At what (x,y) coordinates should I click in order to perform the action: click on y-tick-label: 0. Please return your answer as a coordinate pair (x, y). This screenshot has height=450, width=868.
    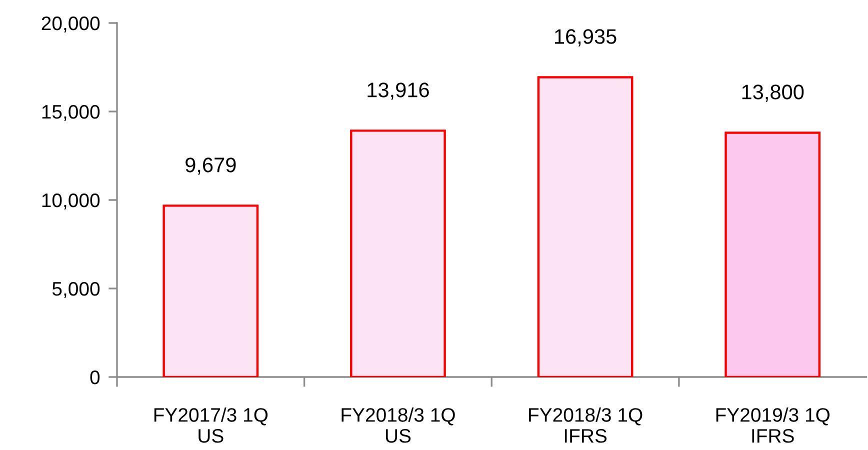
    Looking at the image, I should click on (95, 377).